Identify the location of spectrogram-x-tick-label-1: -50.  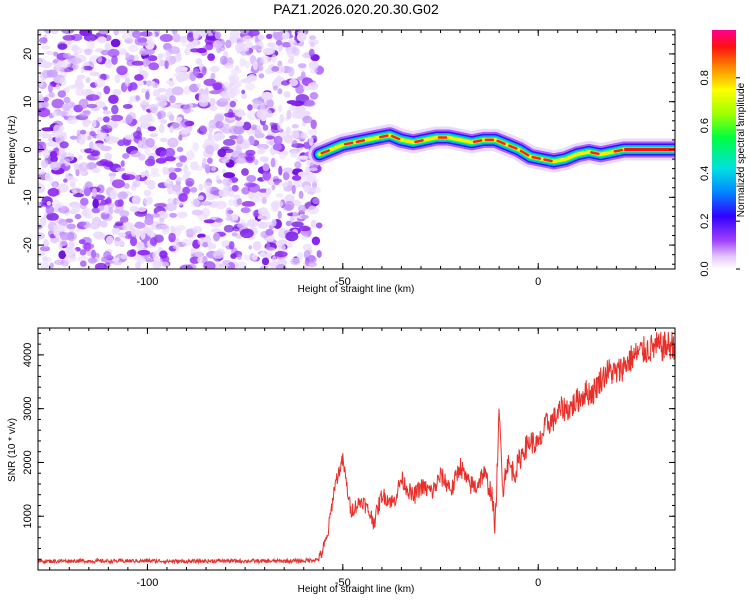
(343, 282).